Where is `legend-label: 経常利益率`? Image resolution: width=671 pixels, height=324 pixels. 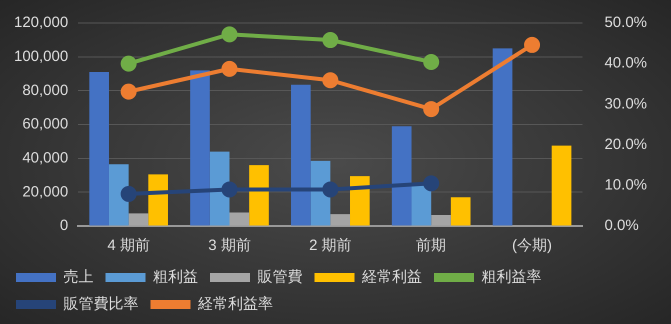
legend-label: 経常利益率 is located at coordinates (235, 304).